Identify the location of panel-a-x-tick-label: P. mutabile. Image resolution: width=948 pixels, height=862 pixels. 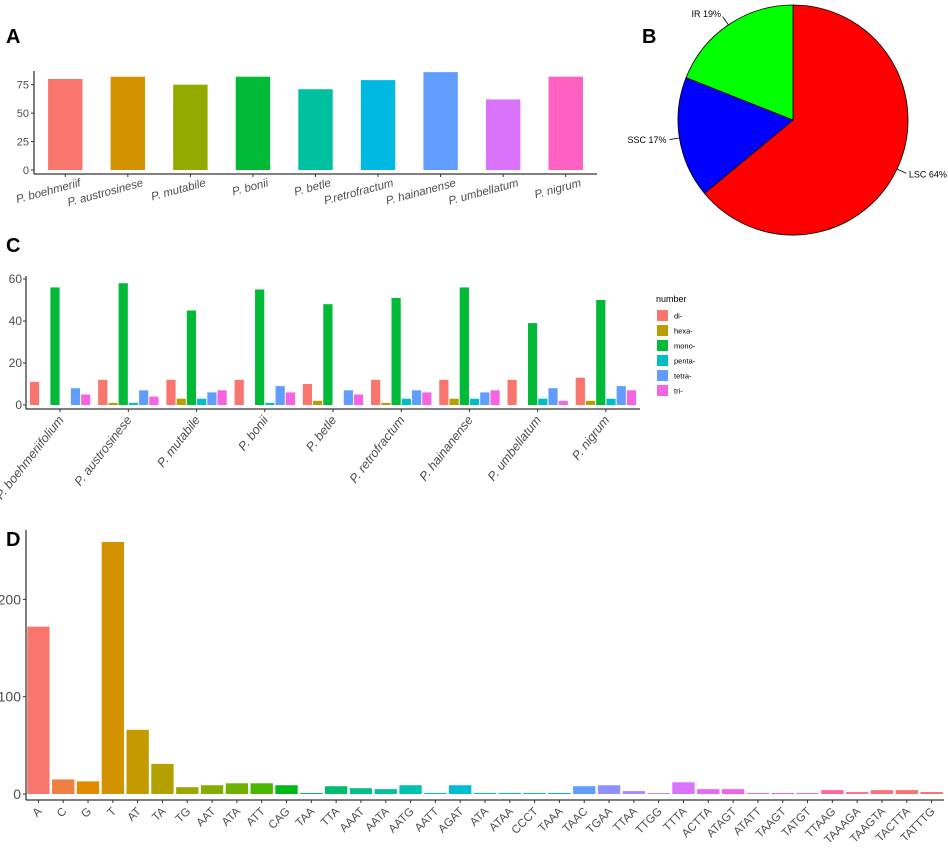
(178, 190).